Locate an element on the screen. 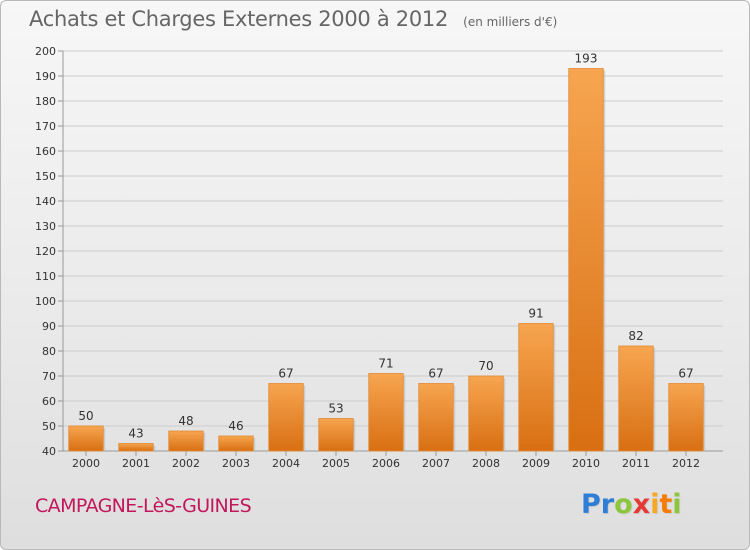 Image resolution: width=750 pixels, height=550 pixels. value-label-2010: 193 is located at coordinates (586, 59).